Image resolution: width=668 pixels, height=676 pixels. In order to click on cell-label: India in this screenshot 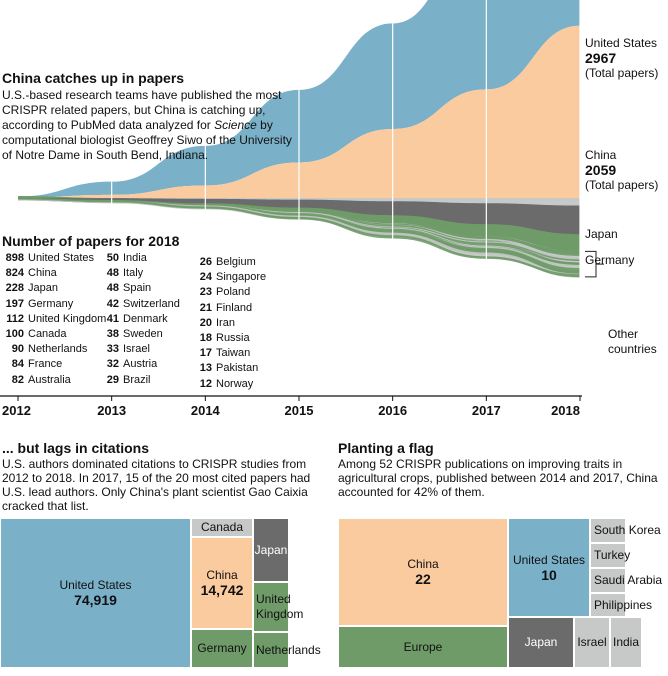, I will do `click(626, 642)`.